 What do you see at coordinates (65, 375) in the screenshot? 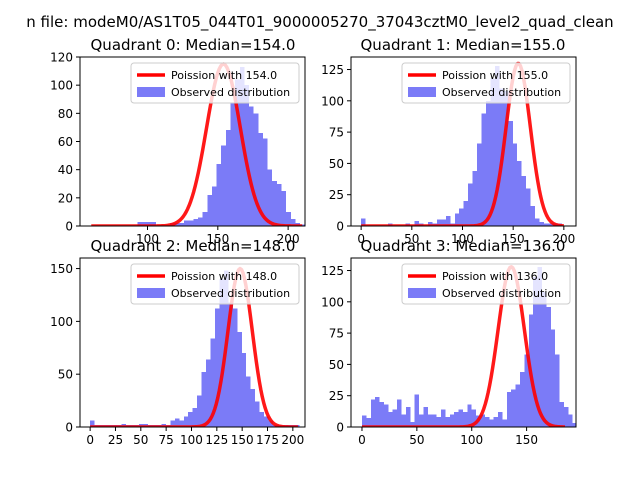
I see `quadrant-2-ytick-label: 50` at bounding box center [65, 375].